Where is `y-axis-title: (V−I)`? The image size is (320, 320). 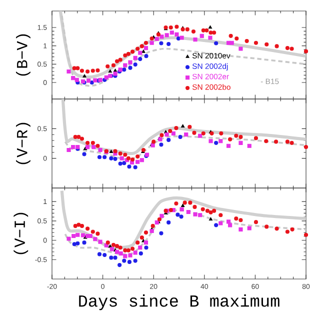 y-axis-title: (V−I) is located at coordinates (21, 233).